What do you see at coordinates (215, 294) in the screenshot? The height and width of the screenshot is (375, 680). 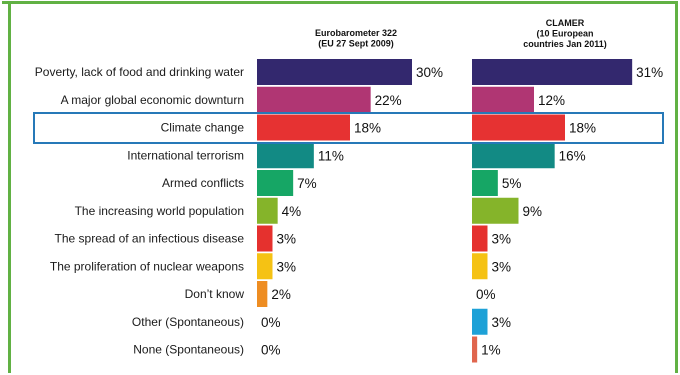 I see `category-label: Don’t know` at bounding box center [215, 294].